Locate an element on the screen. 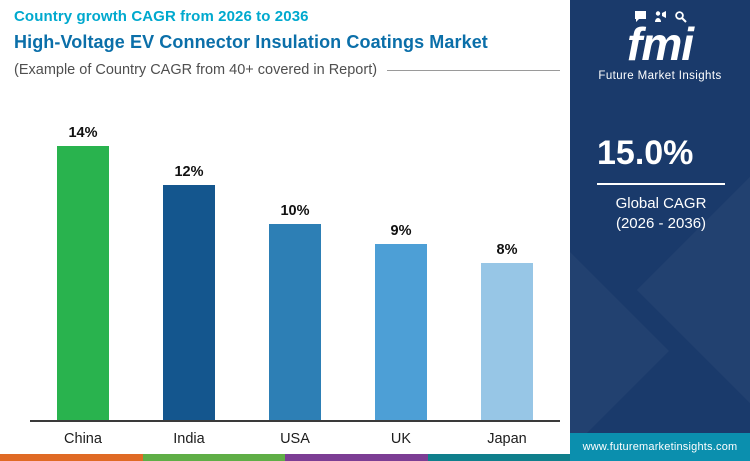 This screenshot has height=461, width=750. fmi-logo-text: fmi is located at coordinates (660, 44).